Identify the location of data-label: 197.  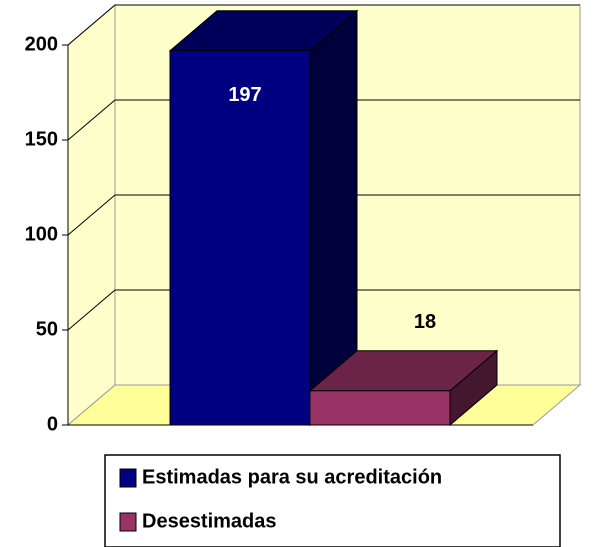
(244, 95).